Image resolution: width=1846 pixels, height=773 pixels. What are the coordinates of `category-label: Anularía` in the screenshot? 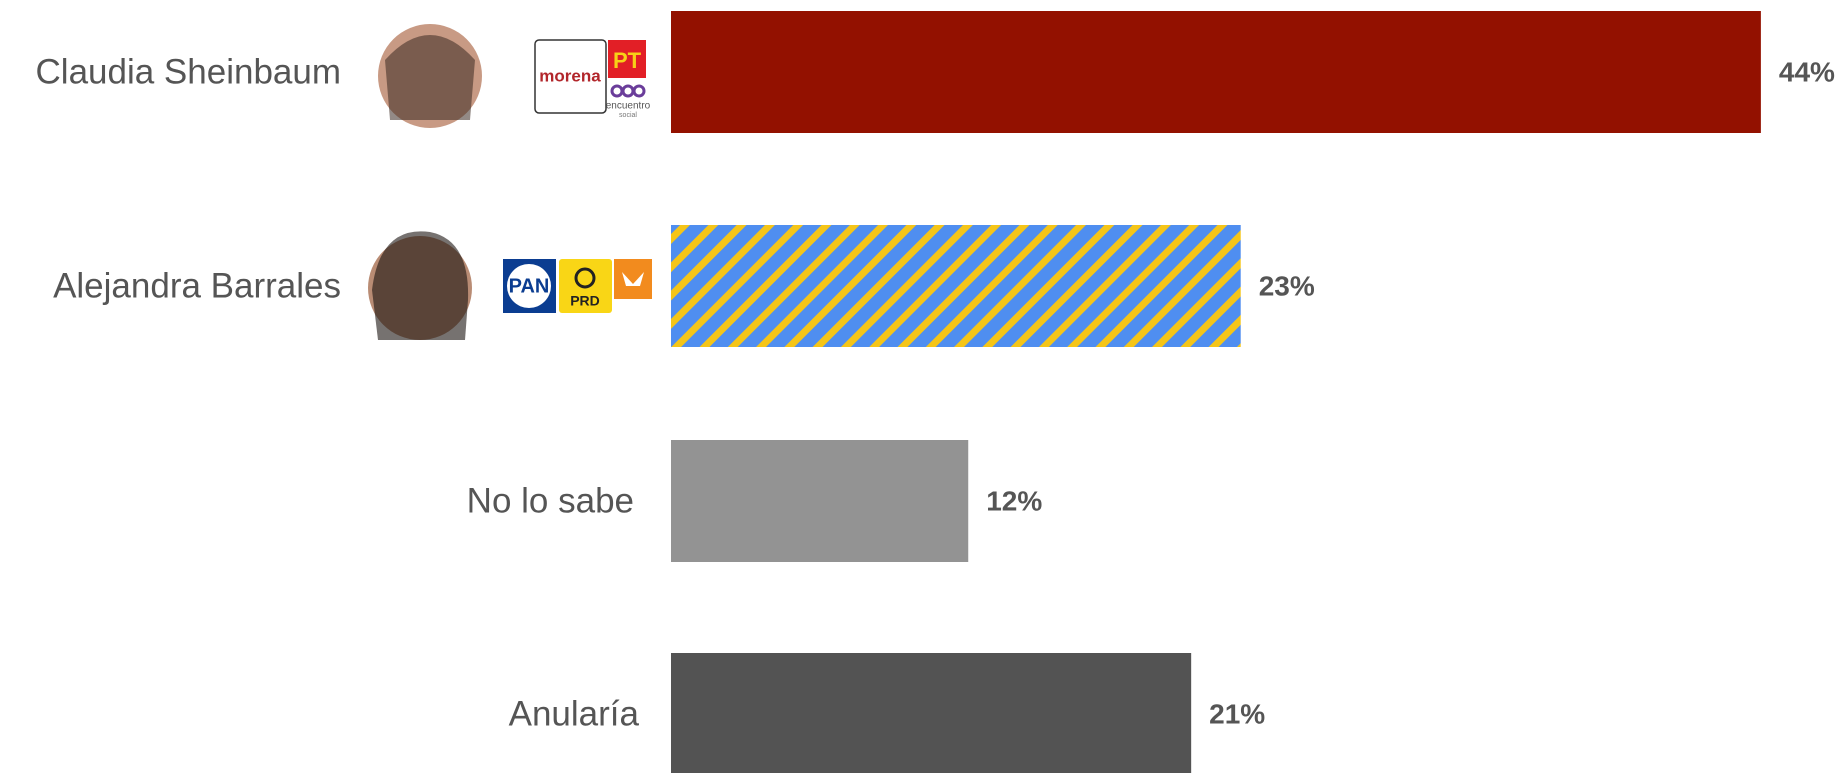 It's located at (574, 713).